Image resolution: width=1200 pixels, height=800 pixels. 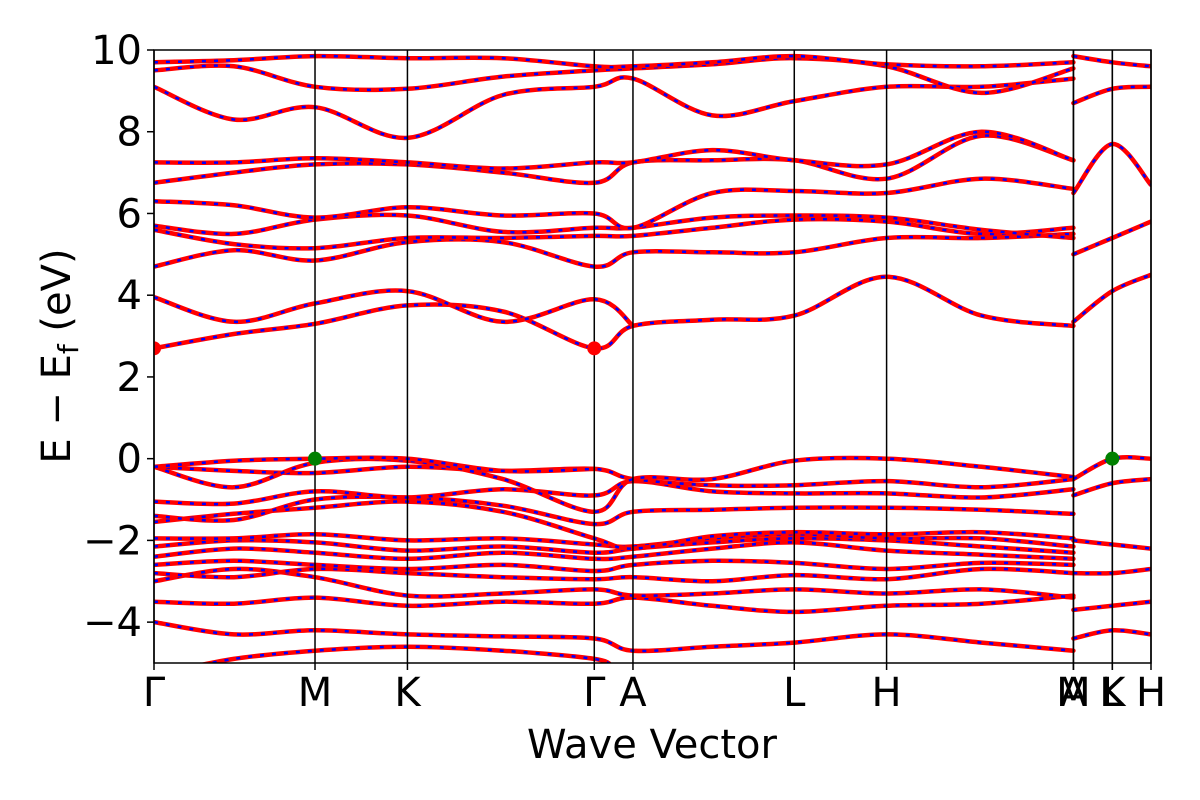 What do you see at coordinates (57, 296) in the screenshot?
I see `y-axis-label-unit: (eV)` at bounding box center [57, 296].